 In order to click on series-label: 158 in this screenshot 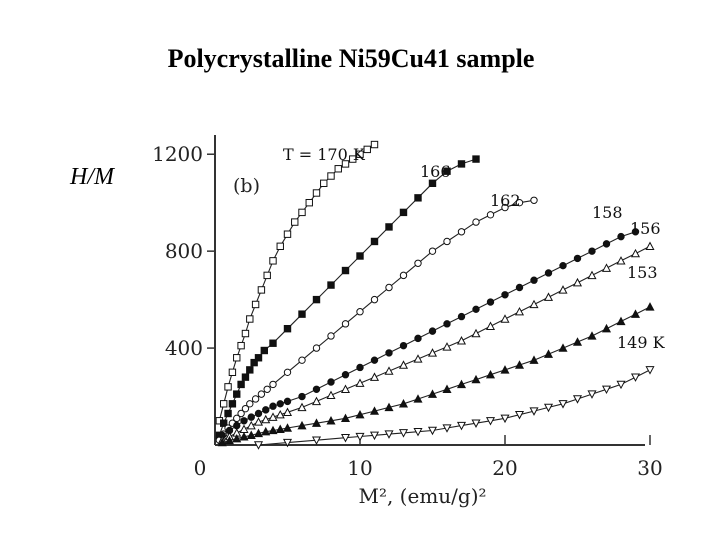, I will do `click(607, 212)`.